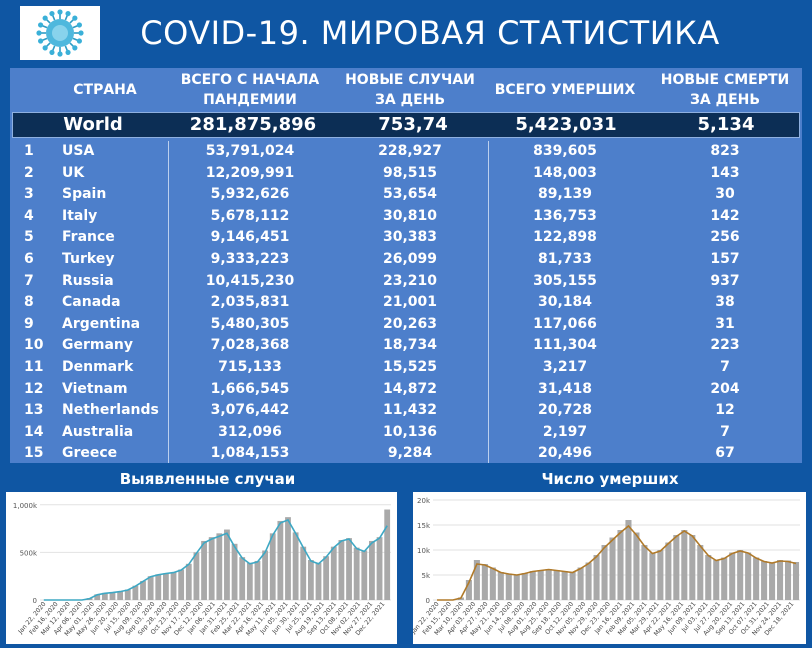 This screenshot has width=812, height=648. Describe the element at coordinates (565, 367) in the screenshot. I see `row-deaths: 3,217` at that location.